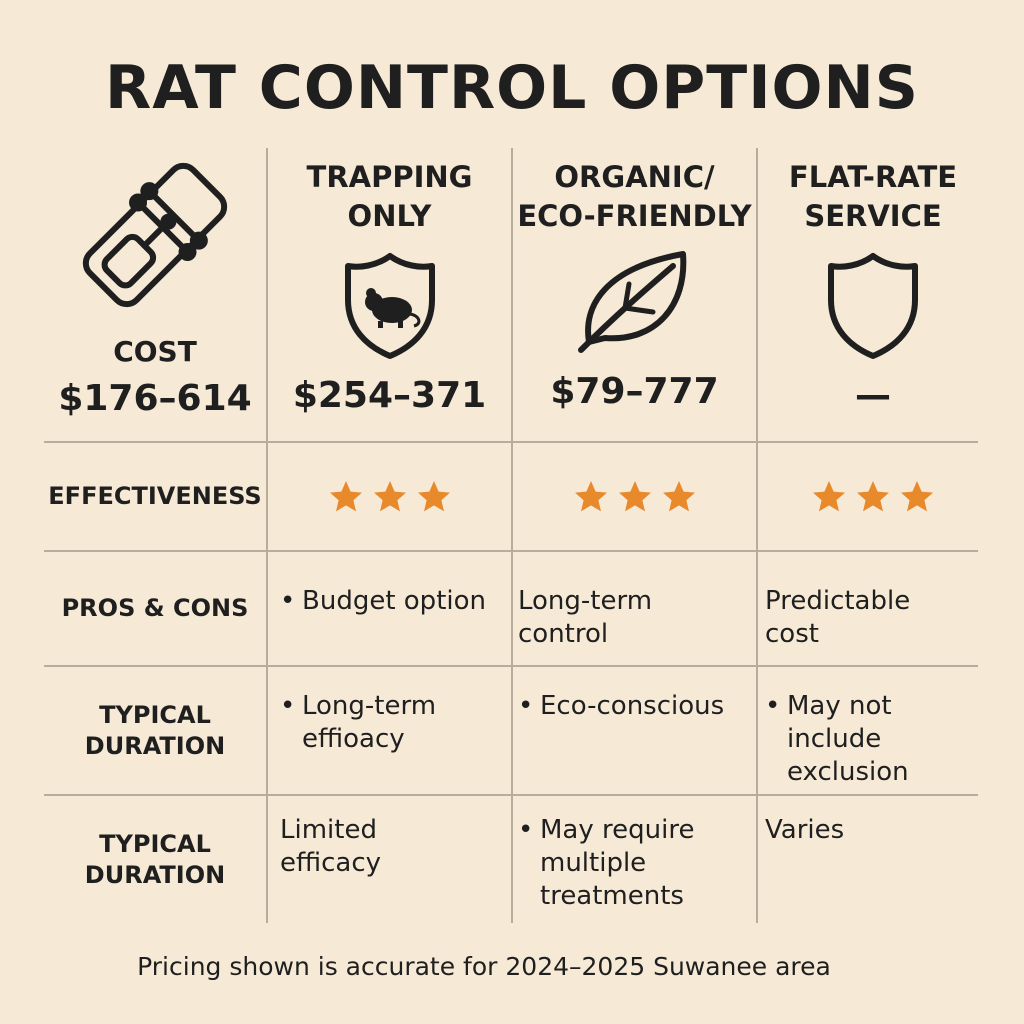  I want to click on cell-text: Varies, so click(875, 830).